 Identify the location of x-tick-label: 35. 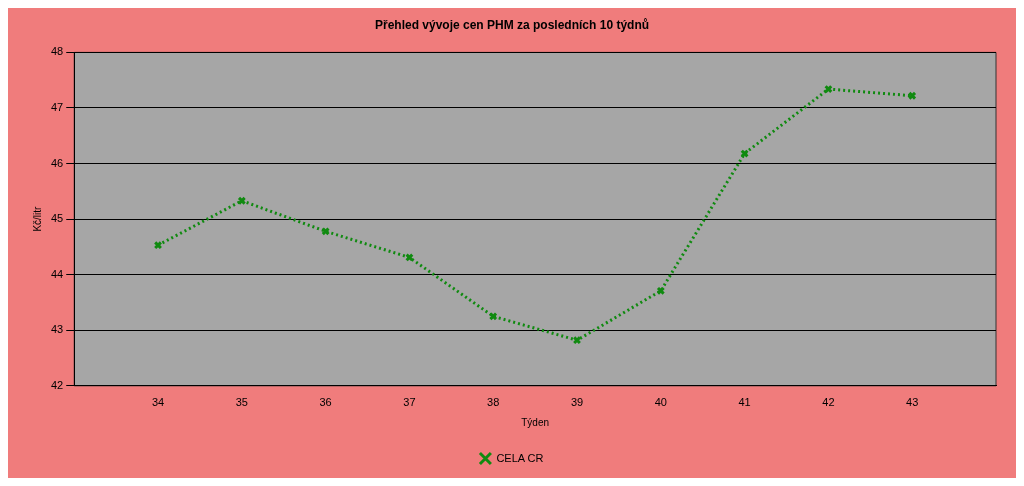
(241, 402).